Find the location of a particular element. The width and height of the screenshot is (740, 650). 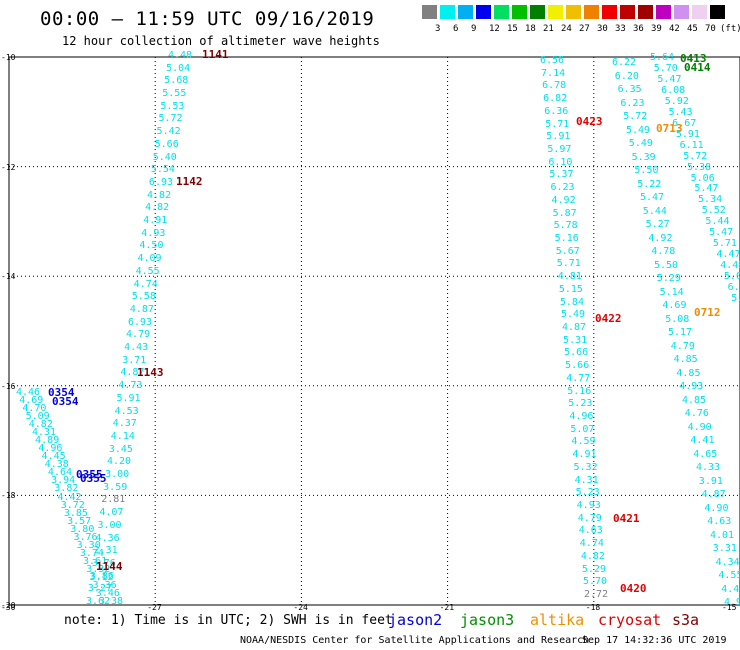

wave-height-value: 5.87 is located at coordinates (564, 213).